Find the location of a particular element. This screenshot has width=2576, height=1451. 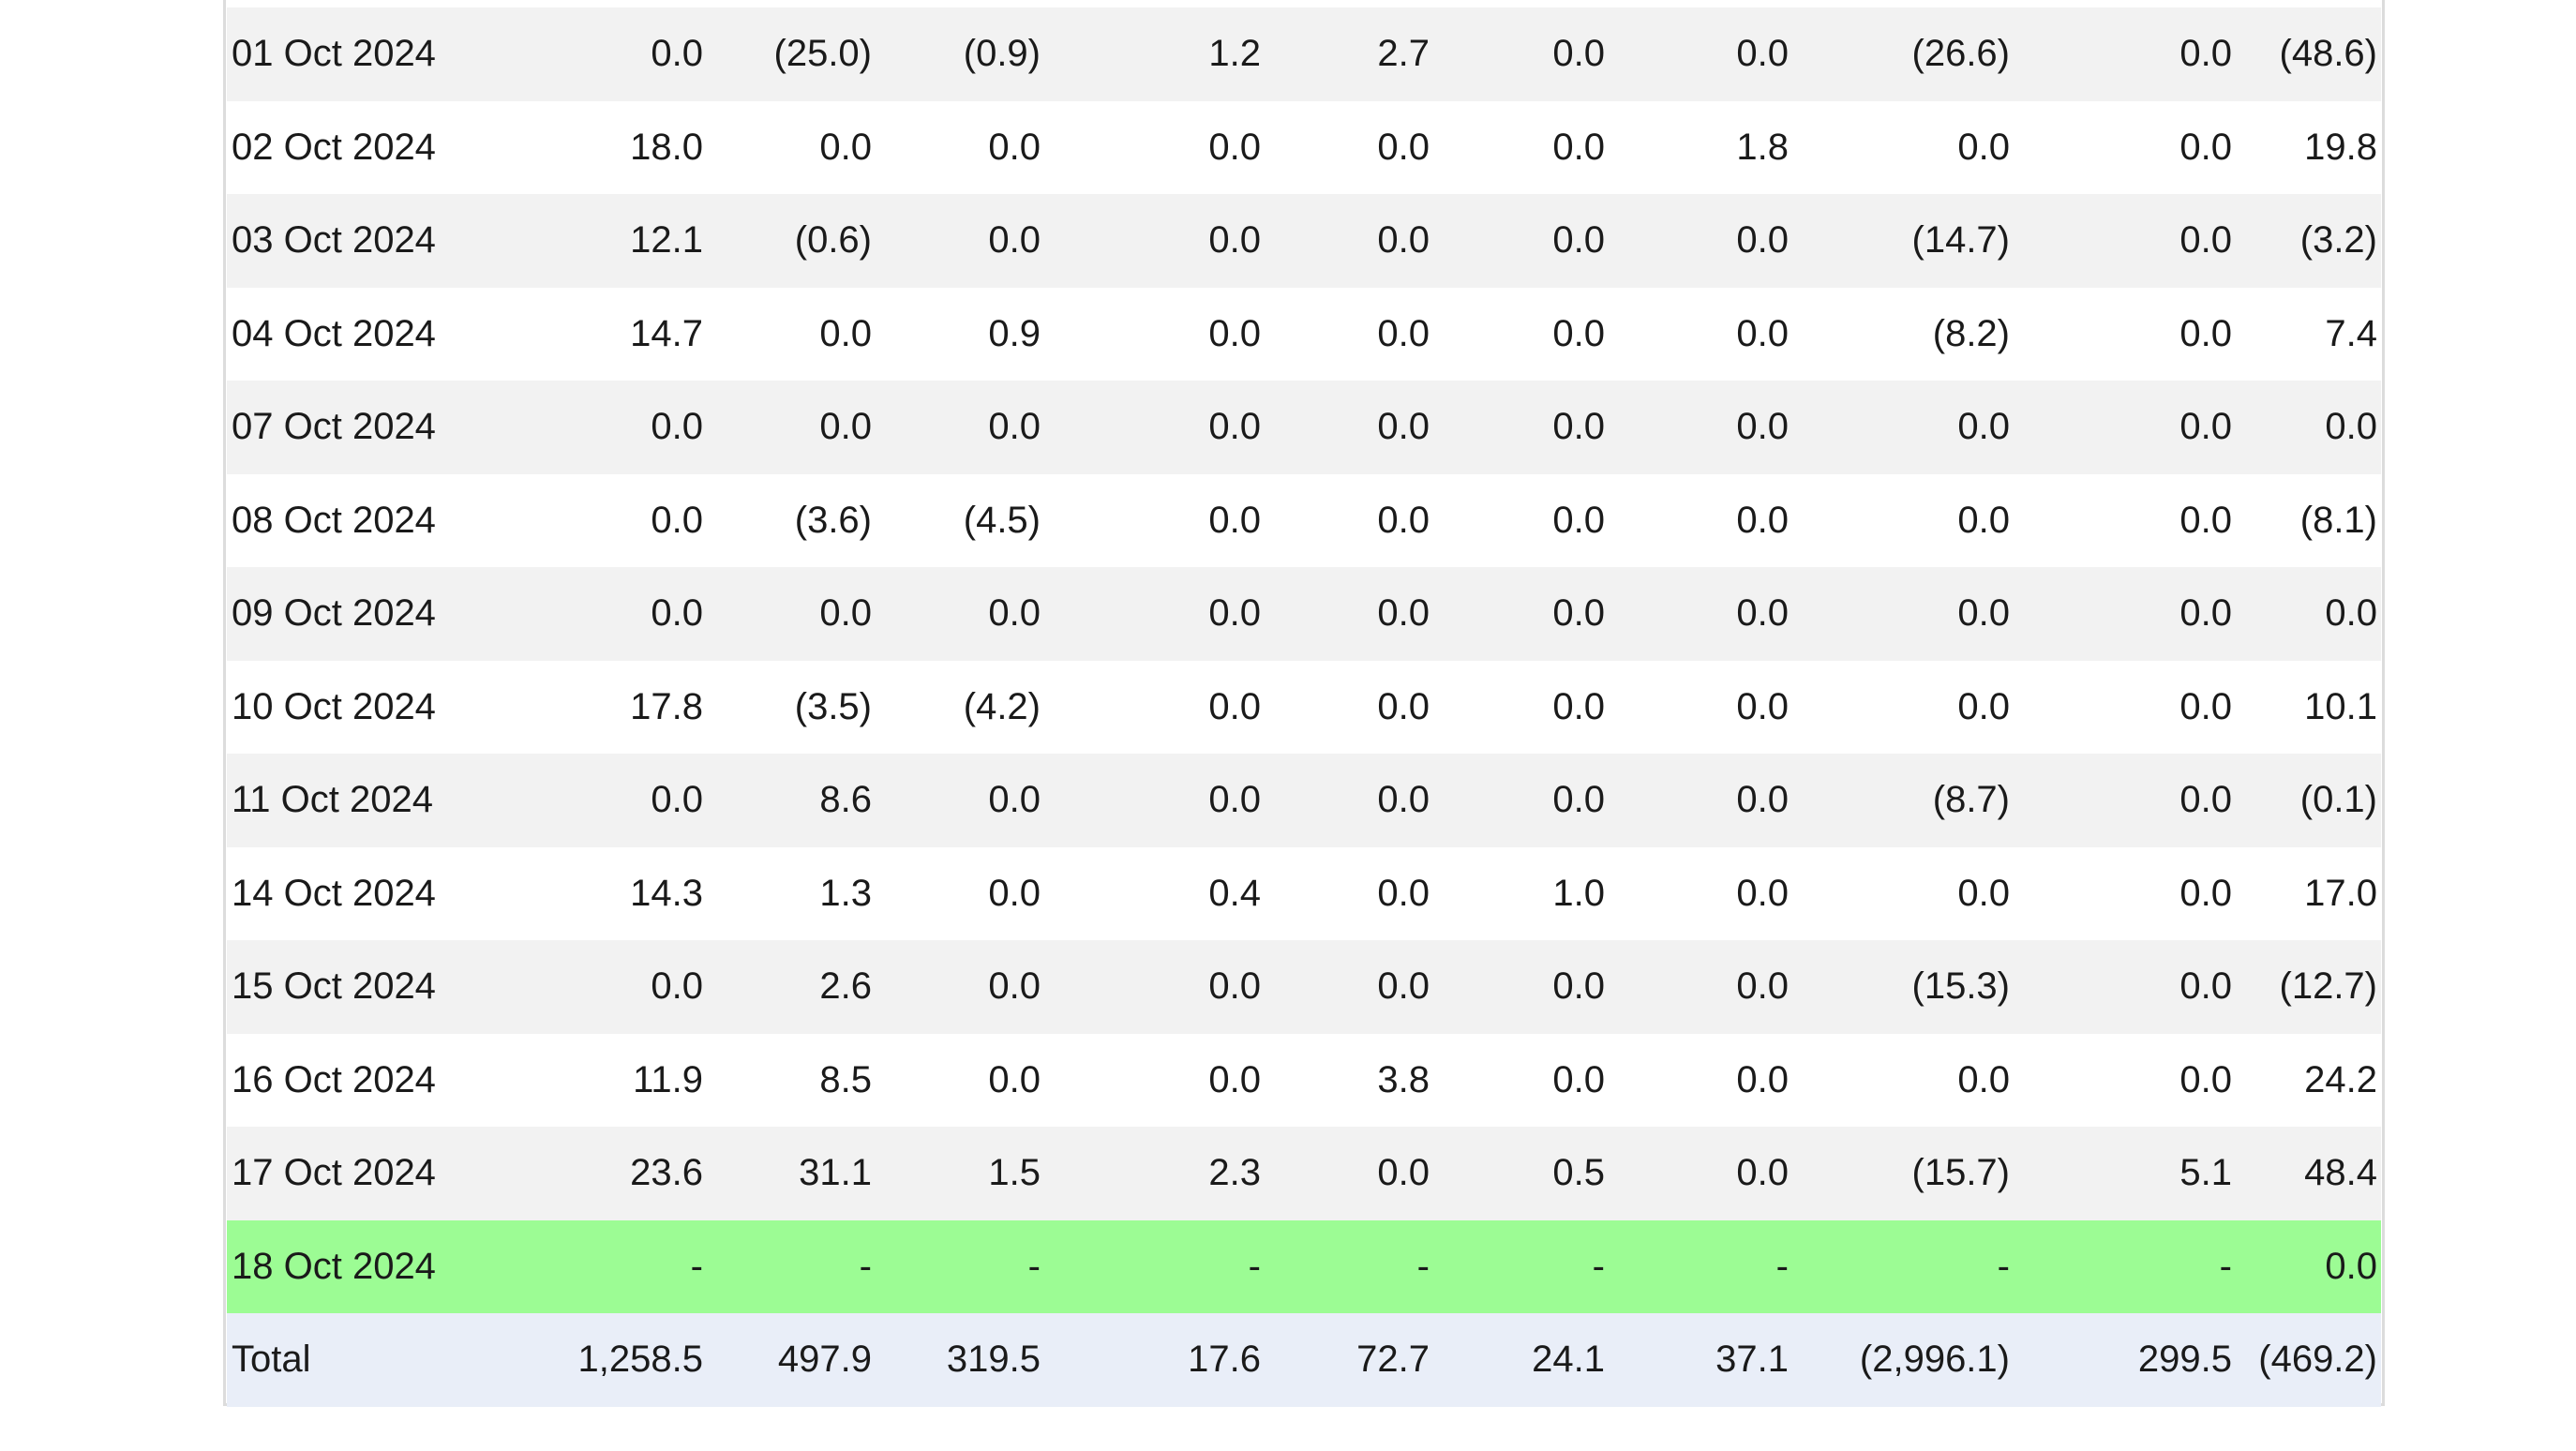

row-date: 09 Oct 2024 is located at coordinates (361, 614).